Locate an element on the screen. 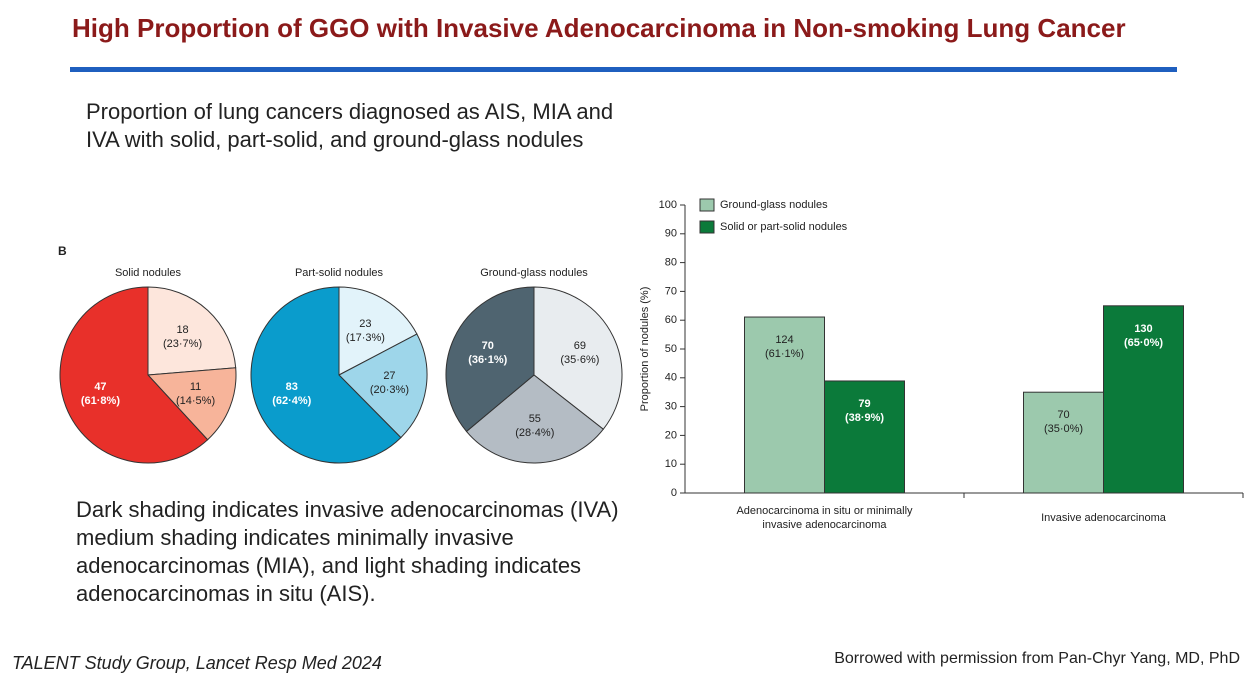  bar-label: 130 (65·0%) is located at coordinates (1143, 335).